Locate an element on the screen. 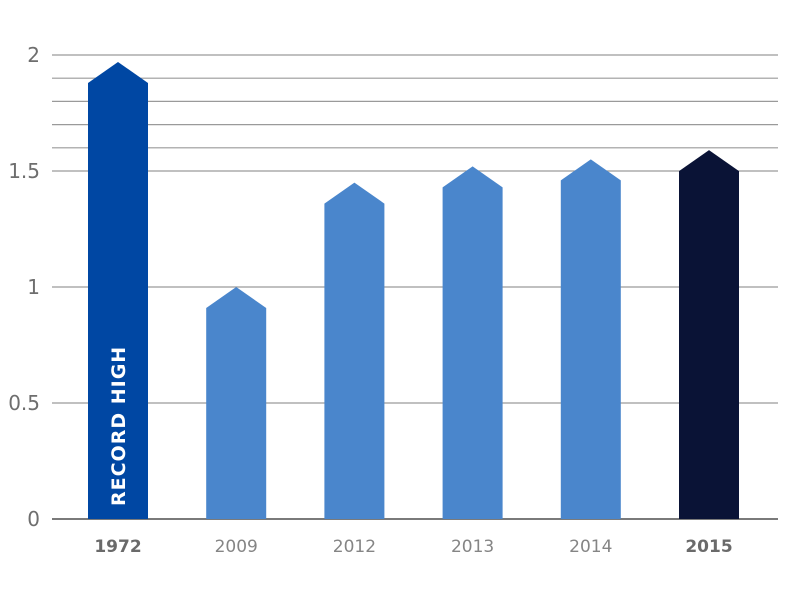 This screenshot has width=800, height=605. x-tick-label-2013: 2013 is located at coordinates (472, 547).